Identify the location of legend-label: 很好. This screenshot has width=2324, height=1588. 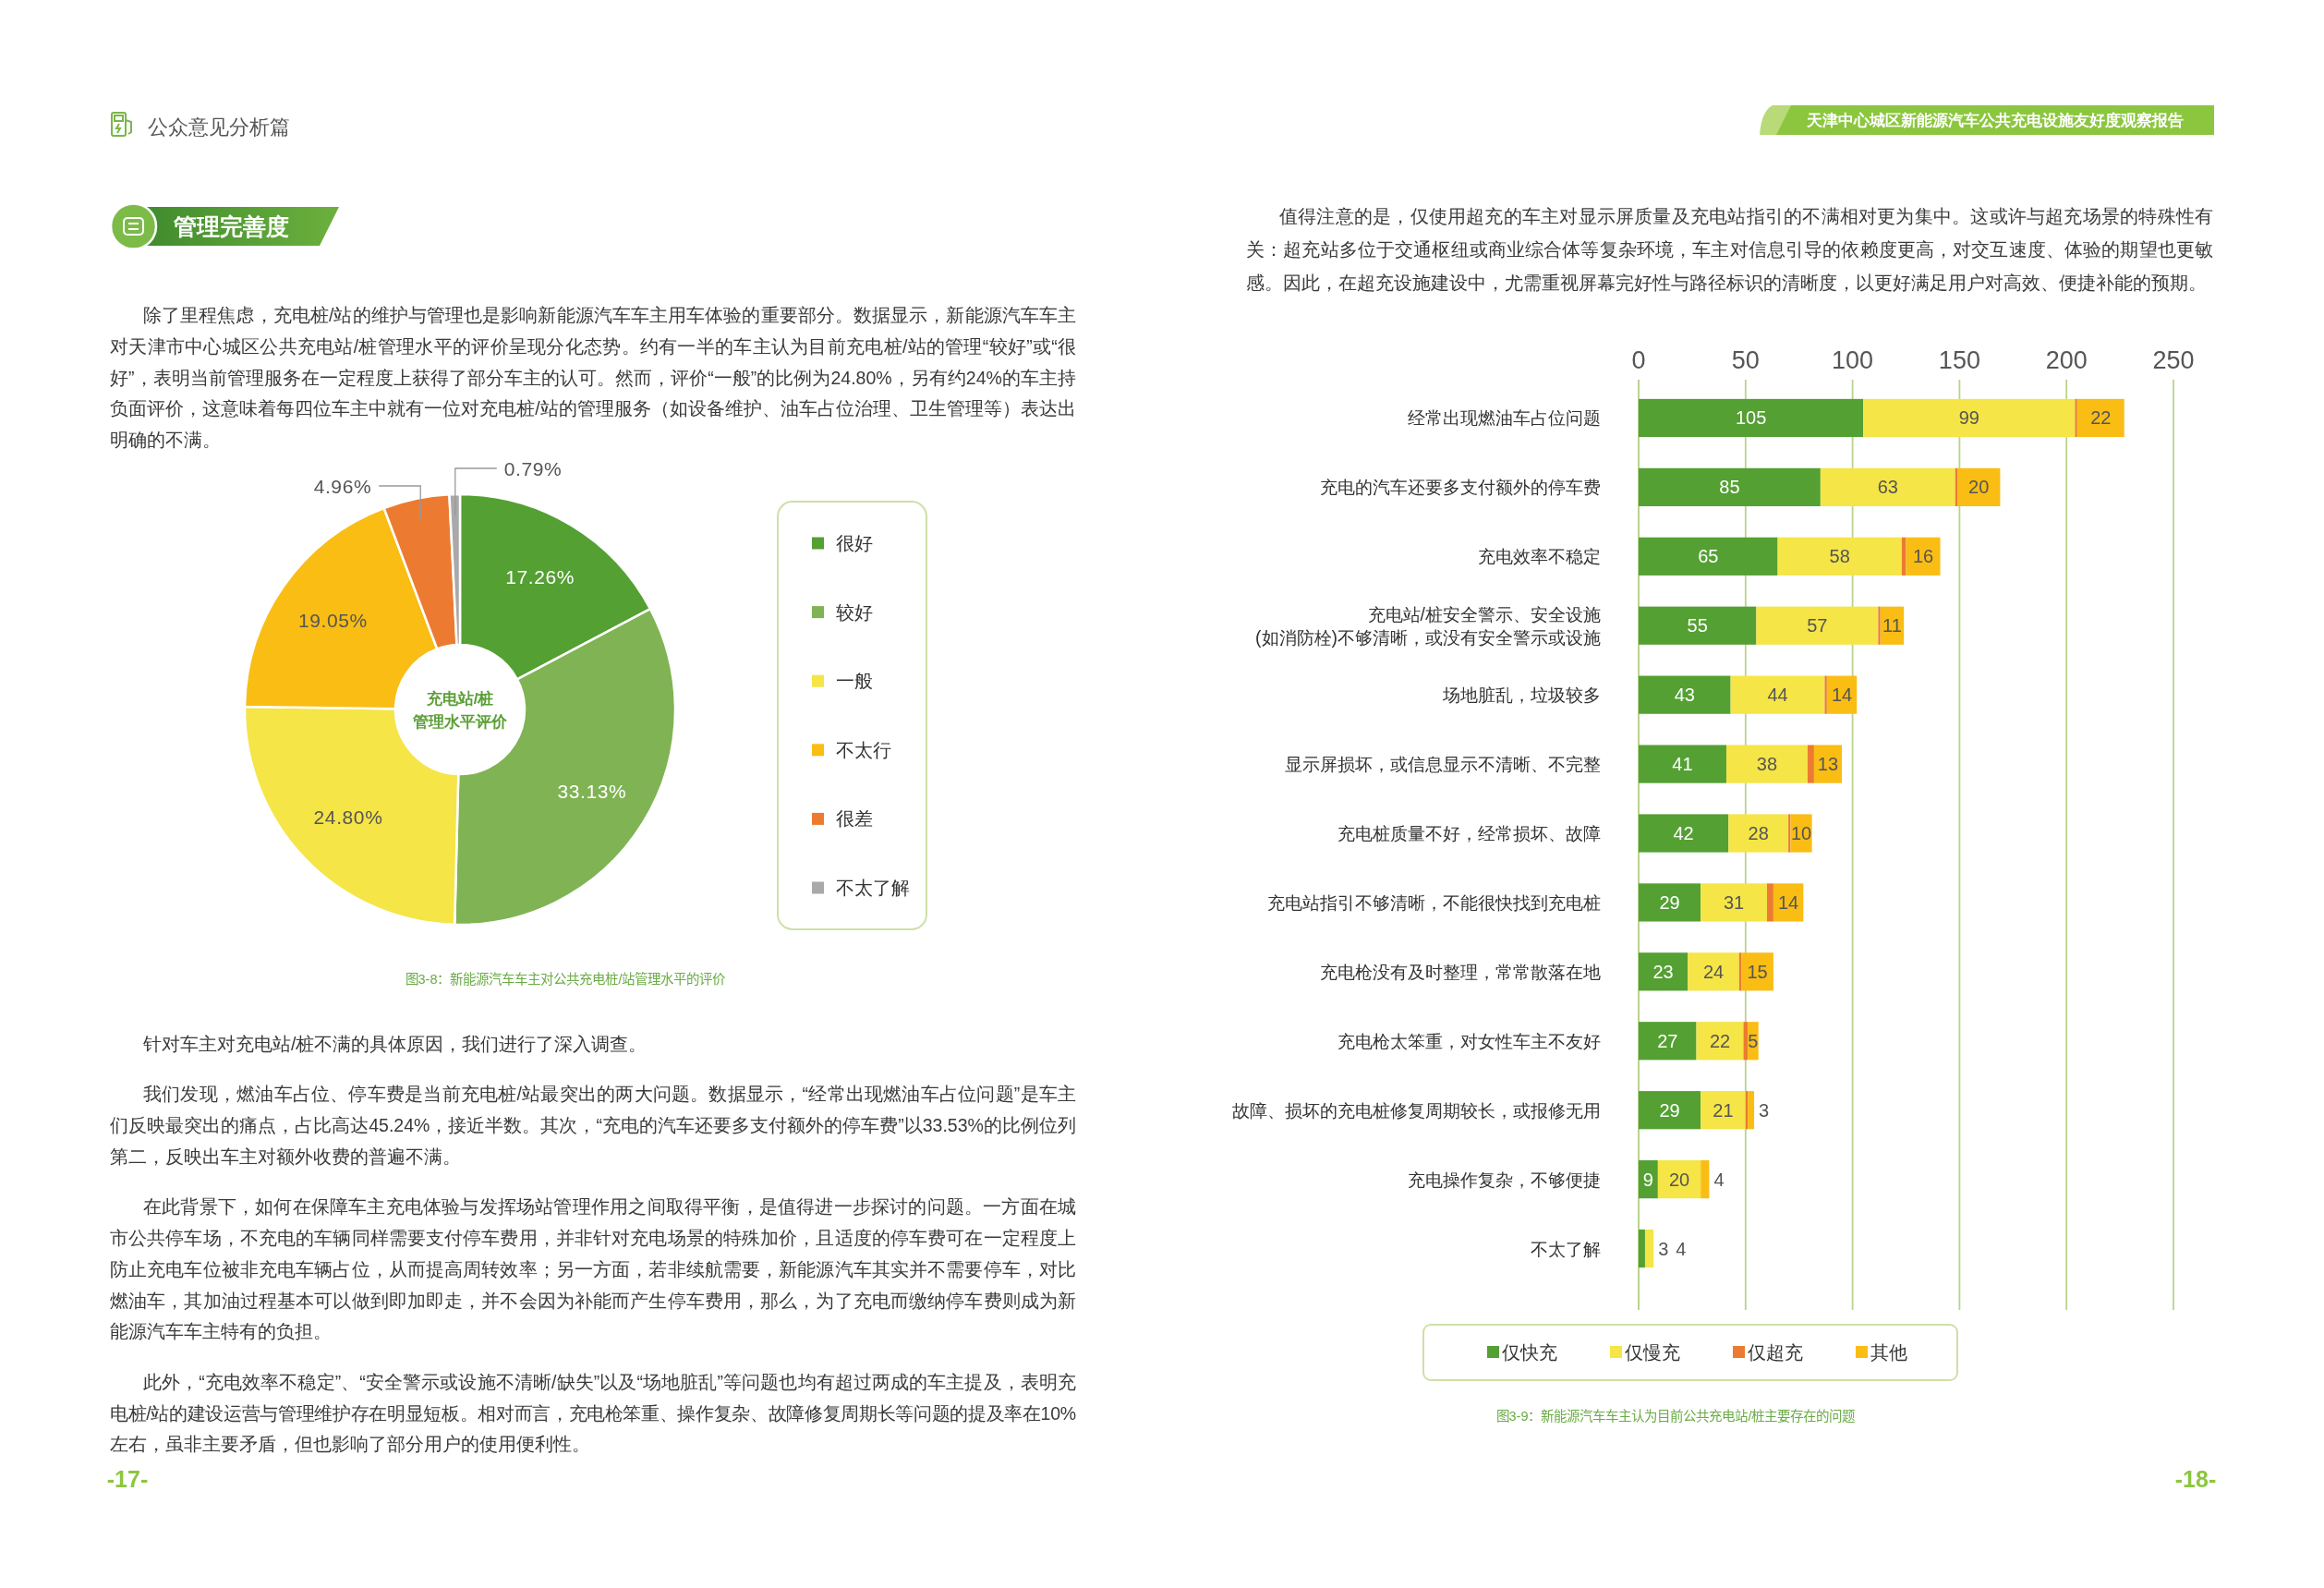
(854, 543).